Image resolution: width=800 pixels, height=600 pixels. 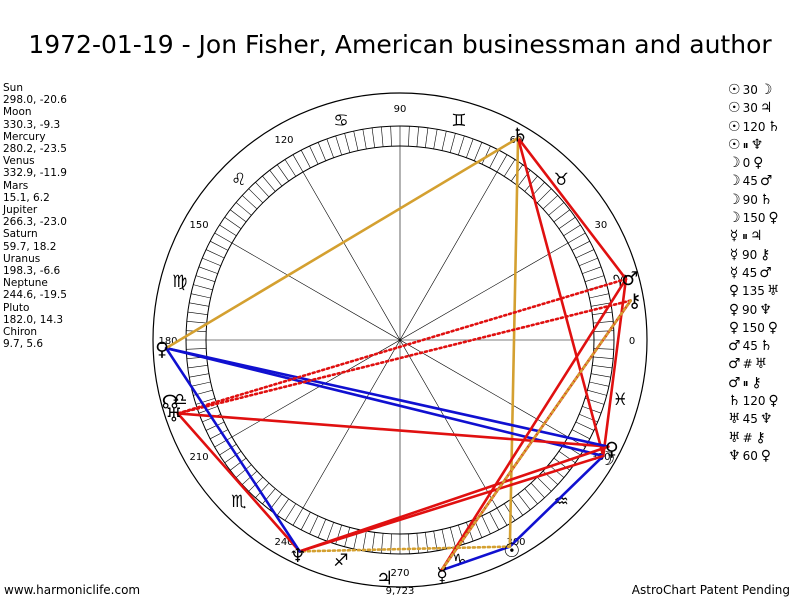 What do you see at coordinates (629, 279) in the screenshot?
I see `mars-glyph-icon: ♂` at bounding box center [629, 279].